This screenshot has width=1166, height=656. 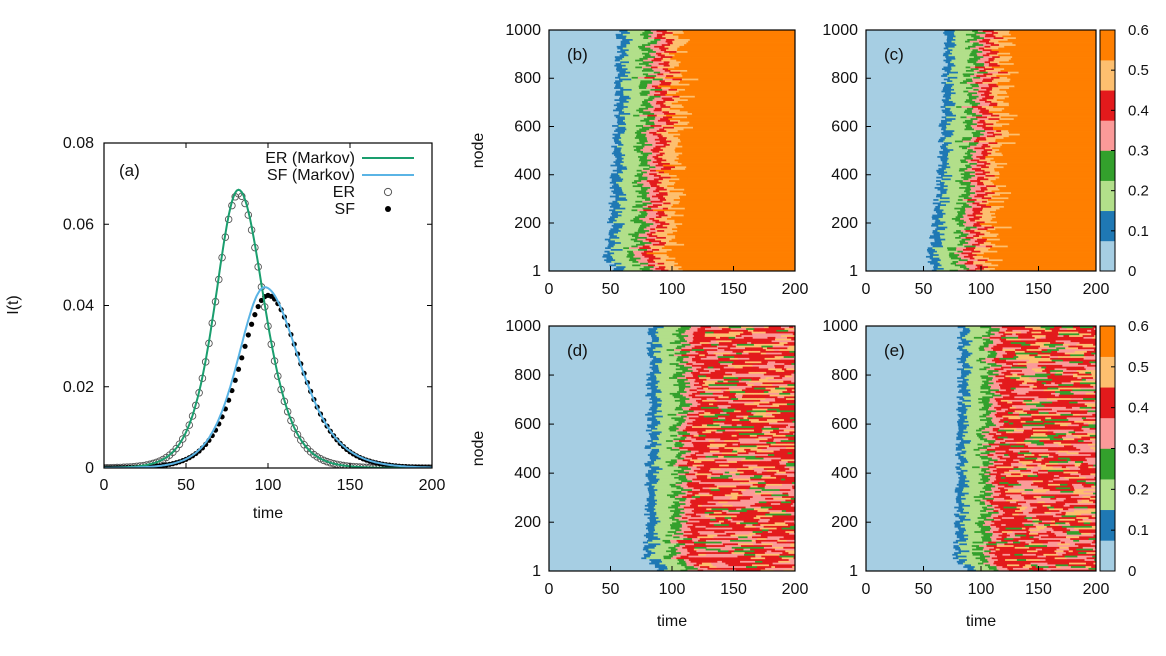 What do you see at coordinates (844, 126) in the screenshot?
I see `y-tick-label: 600` at bounding box center [844, 126].